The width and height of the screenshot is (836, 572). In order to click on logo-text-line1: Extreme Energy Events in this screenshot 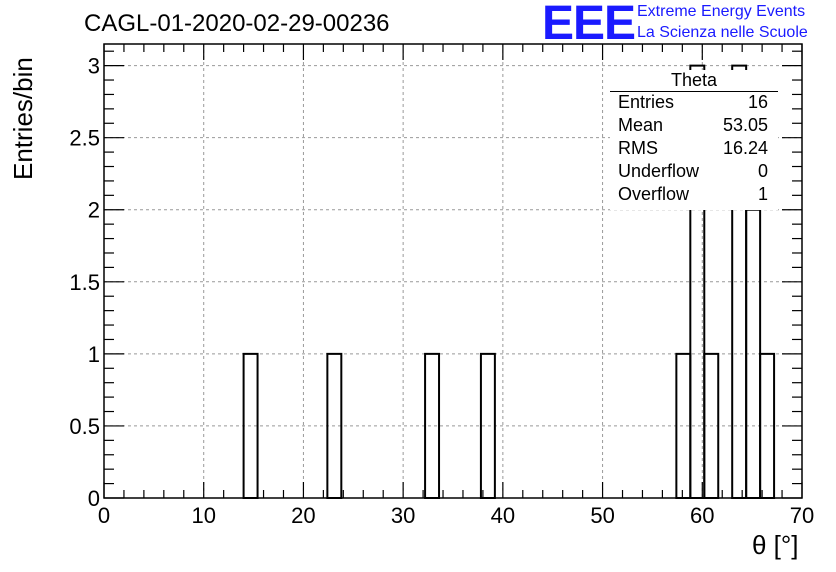, I will do `click(721, 11)`.